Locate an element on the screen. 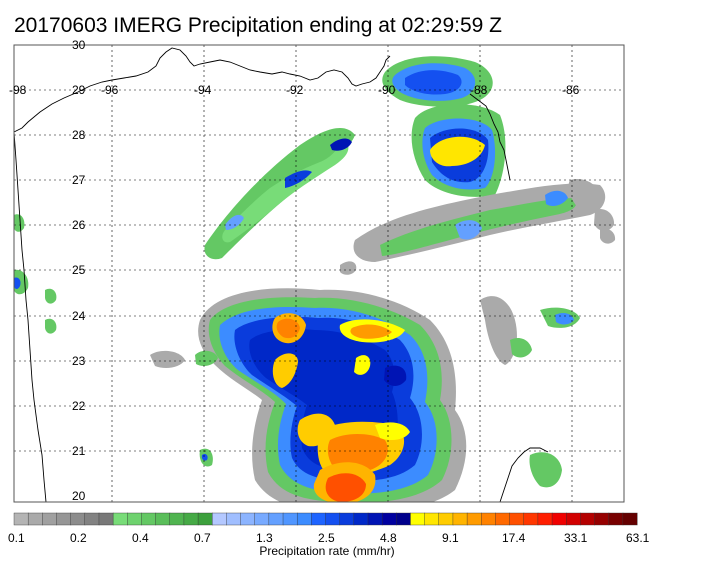  colorbar is located at coordinates (325, 519).